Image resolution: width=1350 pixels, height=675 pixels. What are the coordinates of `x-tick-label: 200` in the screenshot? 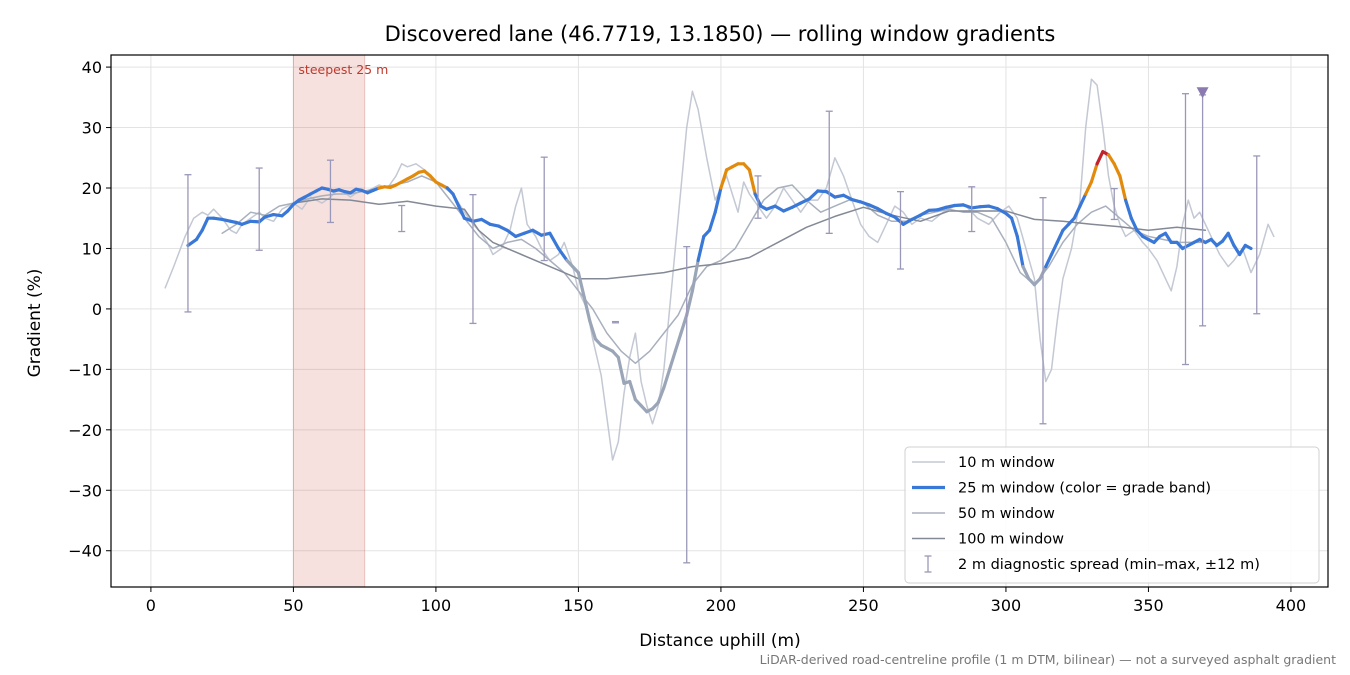 It's located at (721, 605).